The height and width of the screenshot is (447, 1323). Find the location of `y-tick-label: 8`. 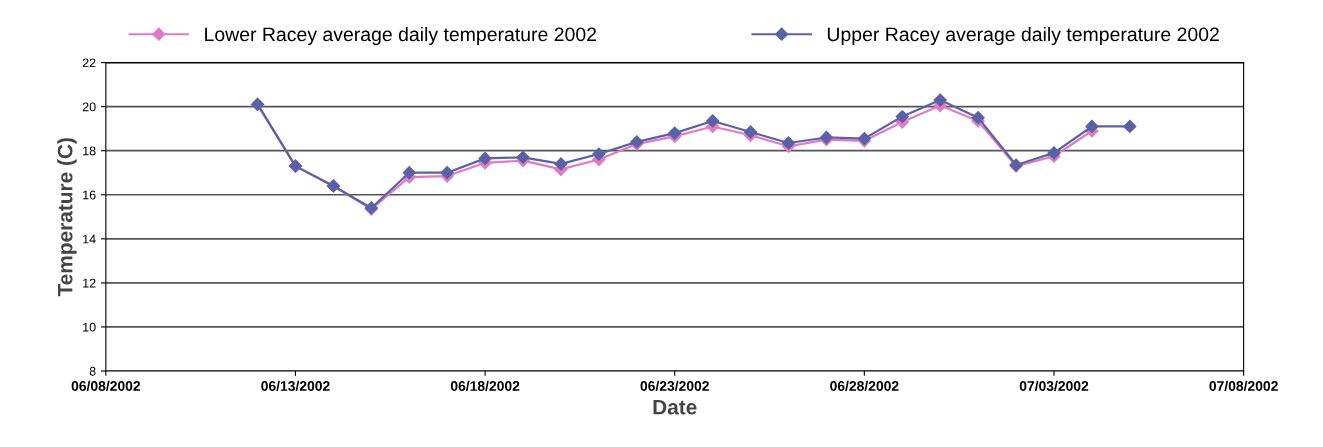

y-tick-label: 8 is located at coordinates (92, 371).